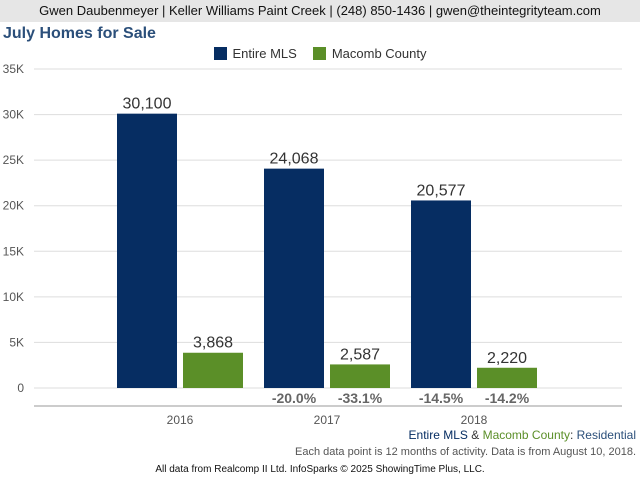 This screenshot has height=480, width=640. I want to click on legend-item-macomb-county: Macomb County, so click(369, 53).